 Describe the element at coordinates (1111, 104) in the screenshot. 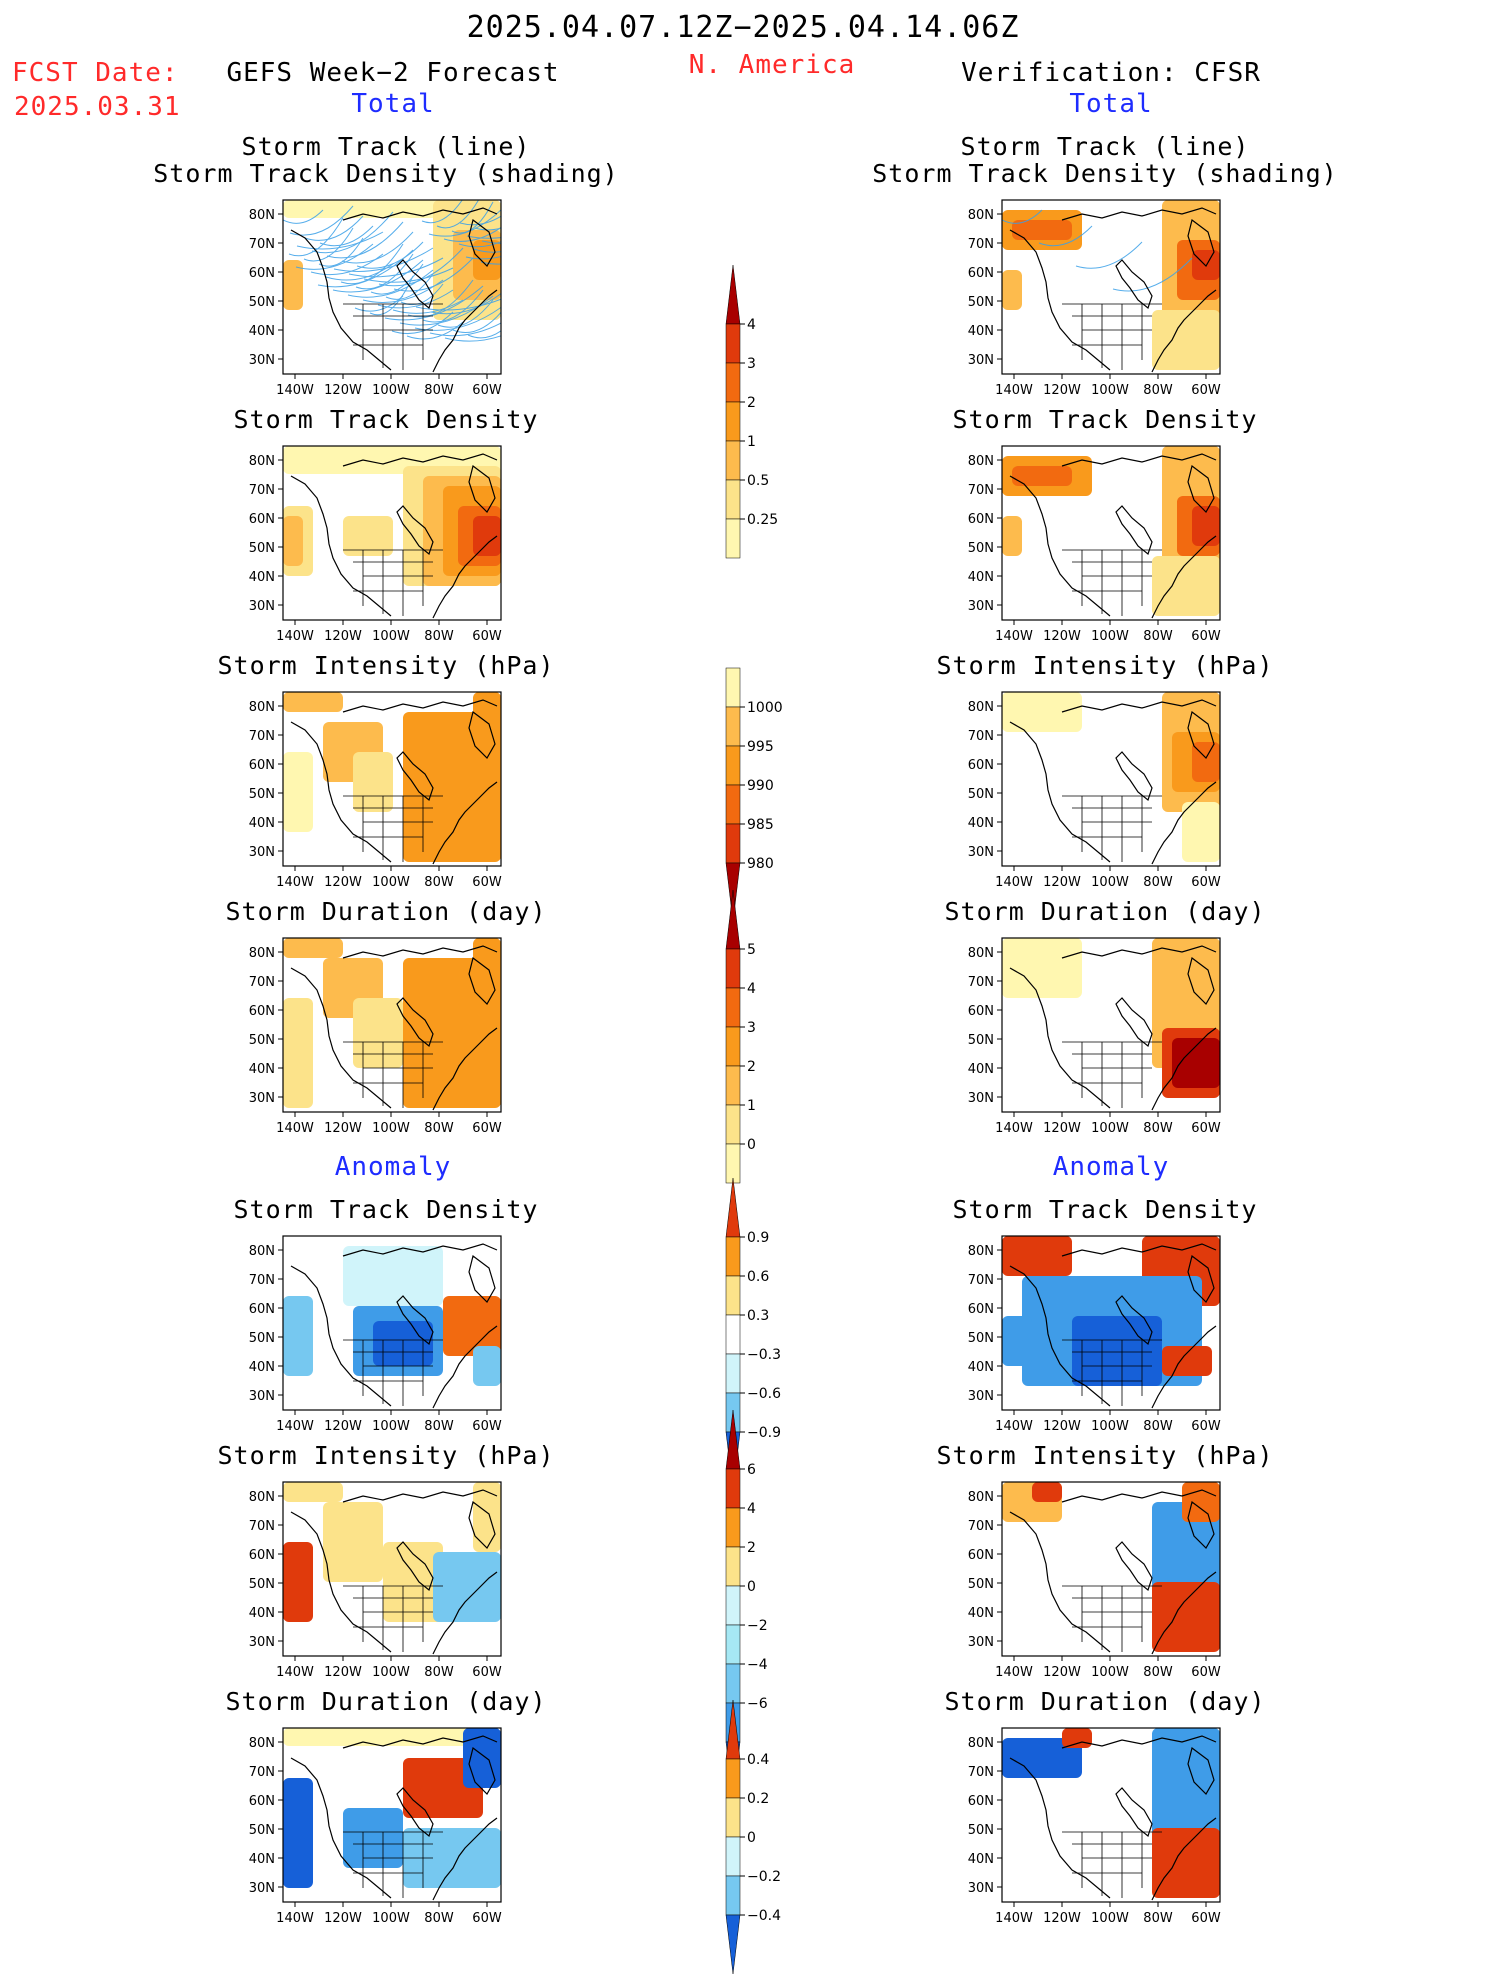

I see `right-total-label: Total` at that location.